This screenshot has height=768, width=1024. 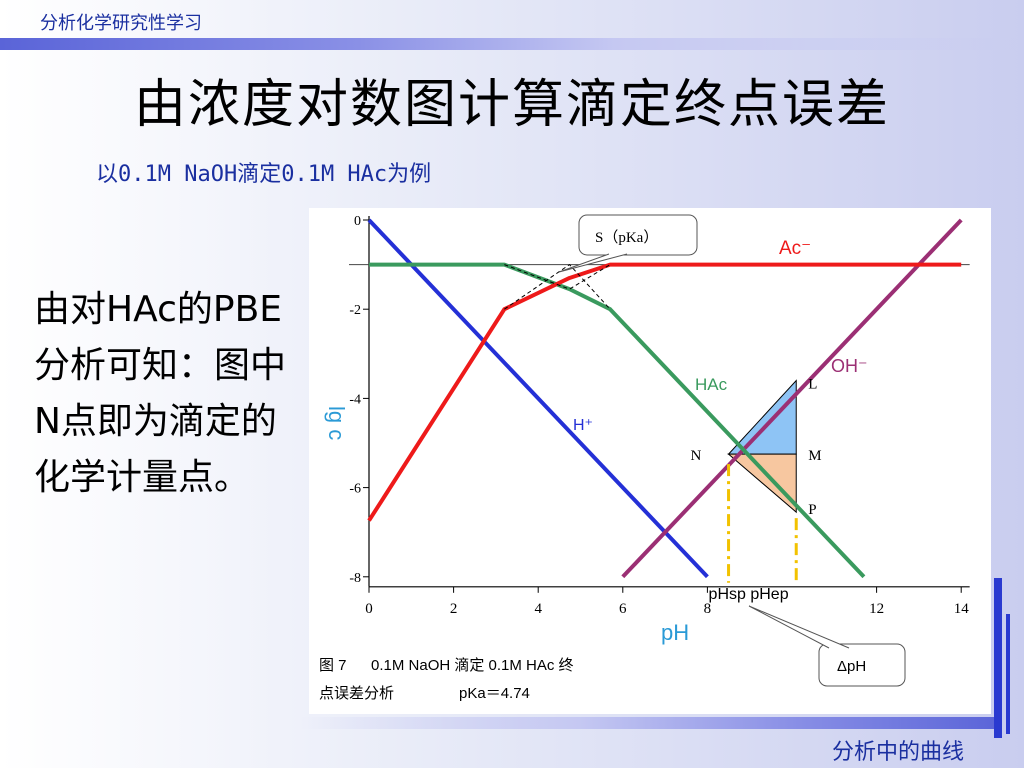 What do you see at coordinates (357, 221) in the screenshot?
I see `y-tick-label: 0` at bounding box center [357, 221].